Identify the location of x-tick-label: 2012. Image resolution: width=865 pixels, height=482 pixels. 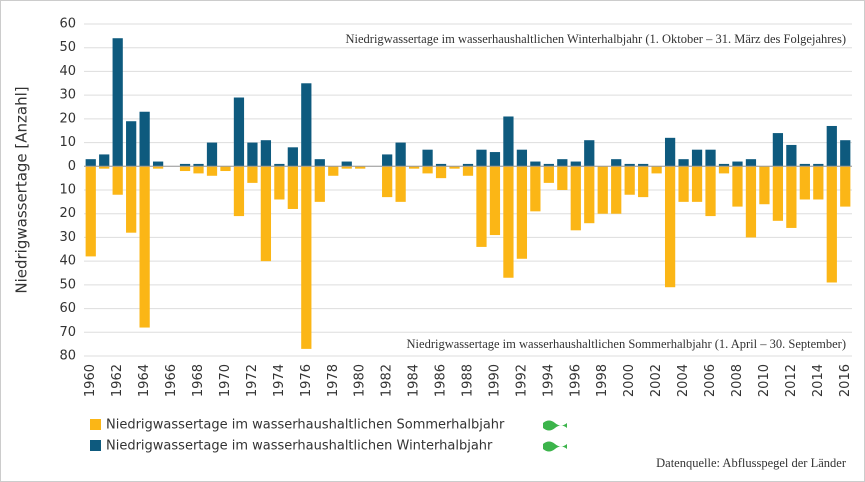
(791, 380).